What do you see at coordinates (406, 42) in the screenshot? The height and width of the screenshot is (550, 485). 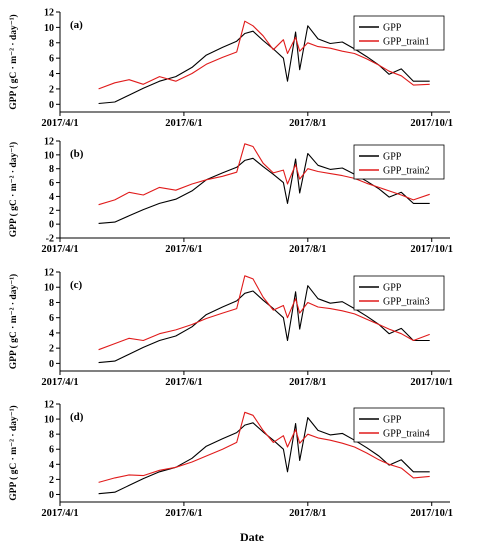 I see `legend-entry: GPP_train1` at bounding box center [406, 42].